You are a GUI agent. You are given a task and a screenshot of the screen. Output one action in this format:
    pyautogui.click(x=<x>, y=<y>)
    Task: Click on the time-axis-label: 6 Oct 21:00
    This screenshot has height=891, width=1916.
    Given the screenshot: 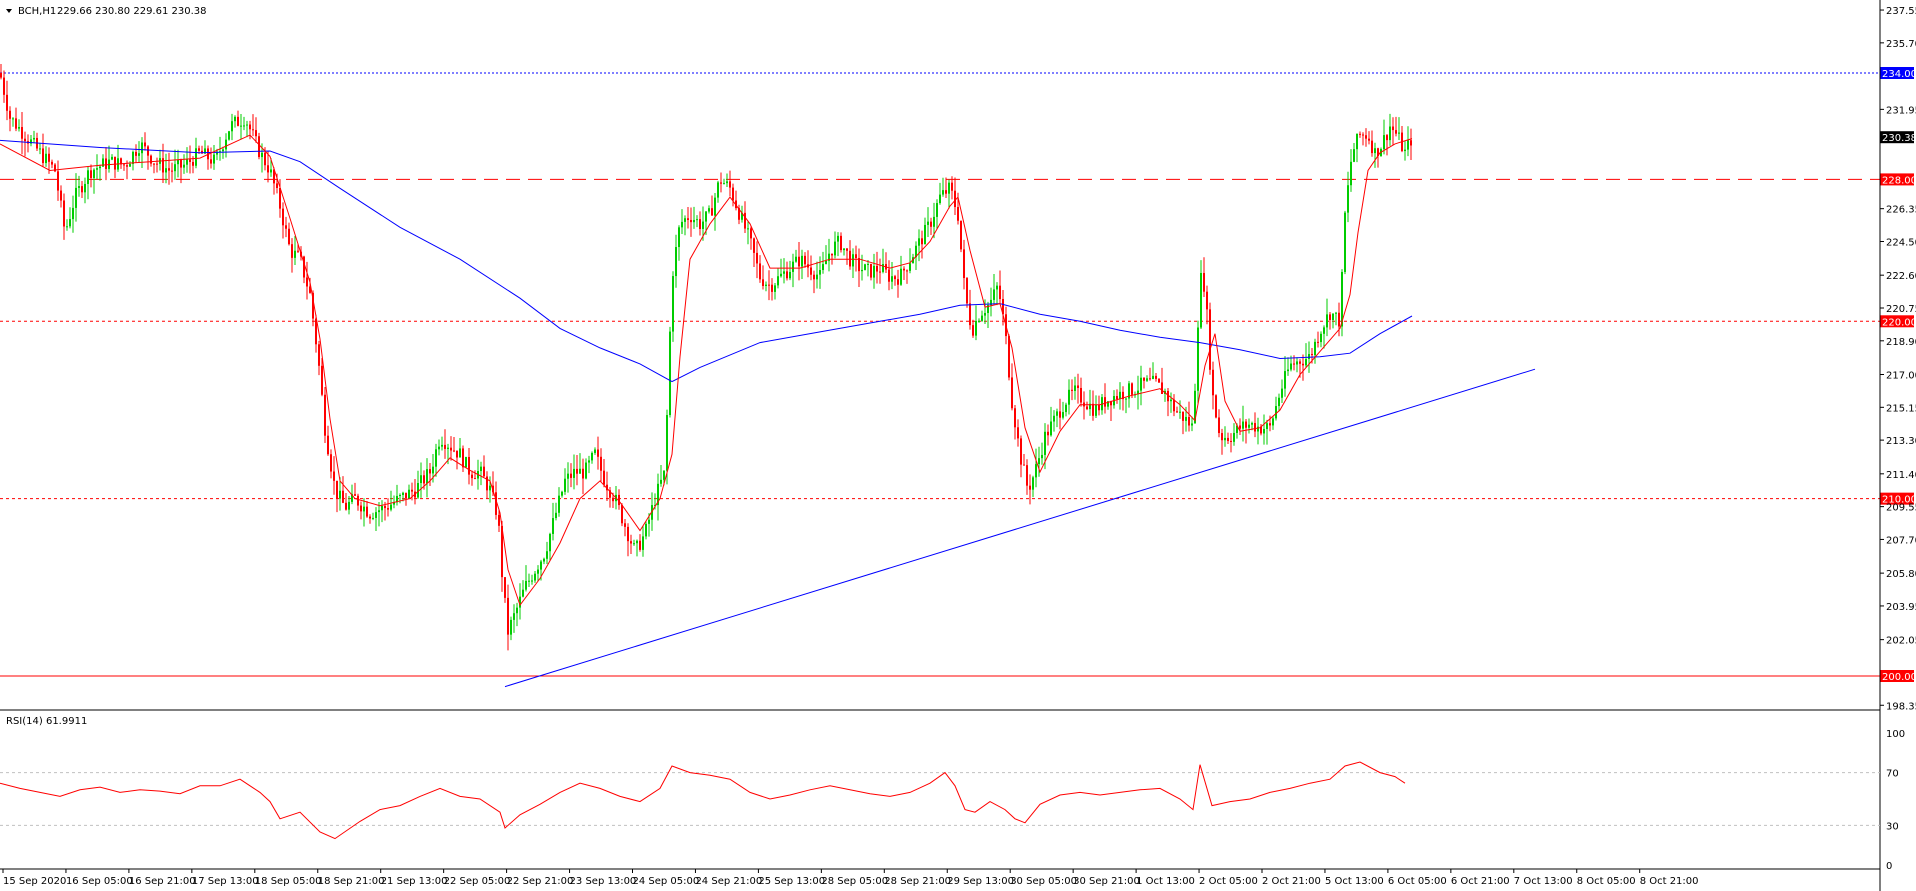 What is the action you would take?
    pyautogui.click(x=1480, y=881)
    